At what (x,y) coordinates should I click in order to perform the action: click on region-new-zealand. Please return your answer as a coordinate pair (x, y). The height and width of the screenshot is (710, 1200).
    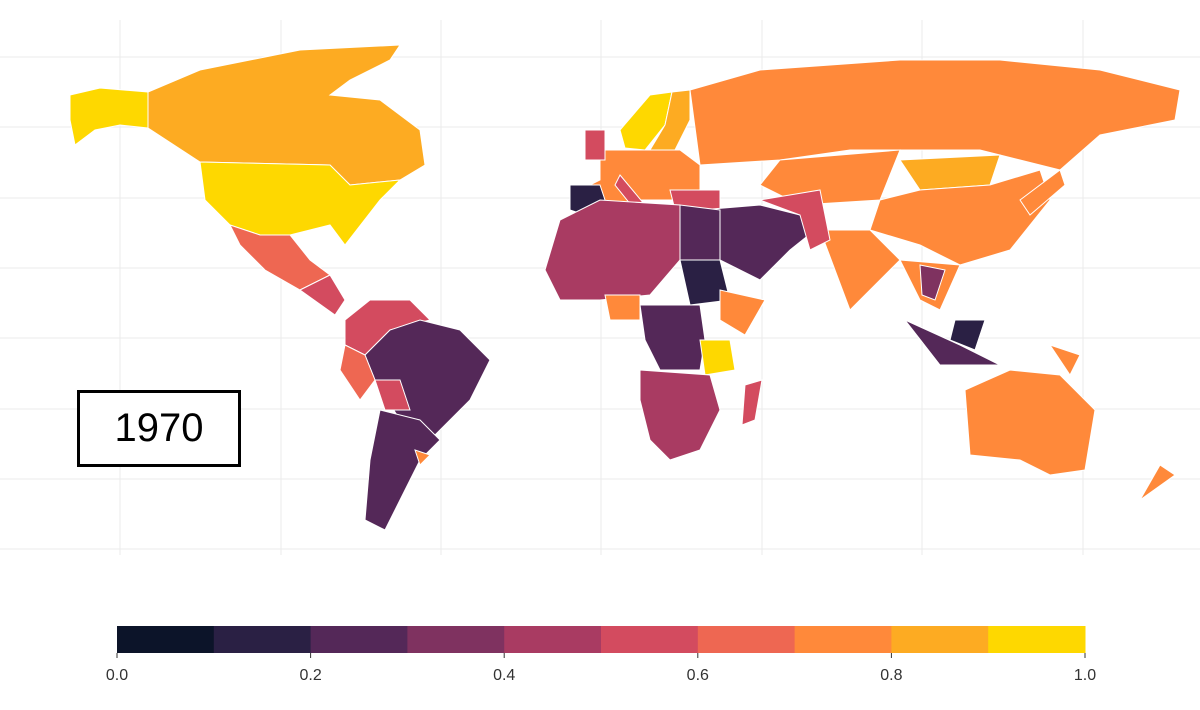
    Looking at the image, I should click on (1157, 482).